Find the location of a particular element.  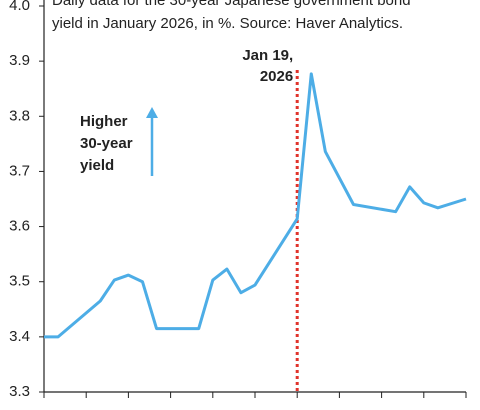

note-label: 30-year is located at coordinates (106, 143).